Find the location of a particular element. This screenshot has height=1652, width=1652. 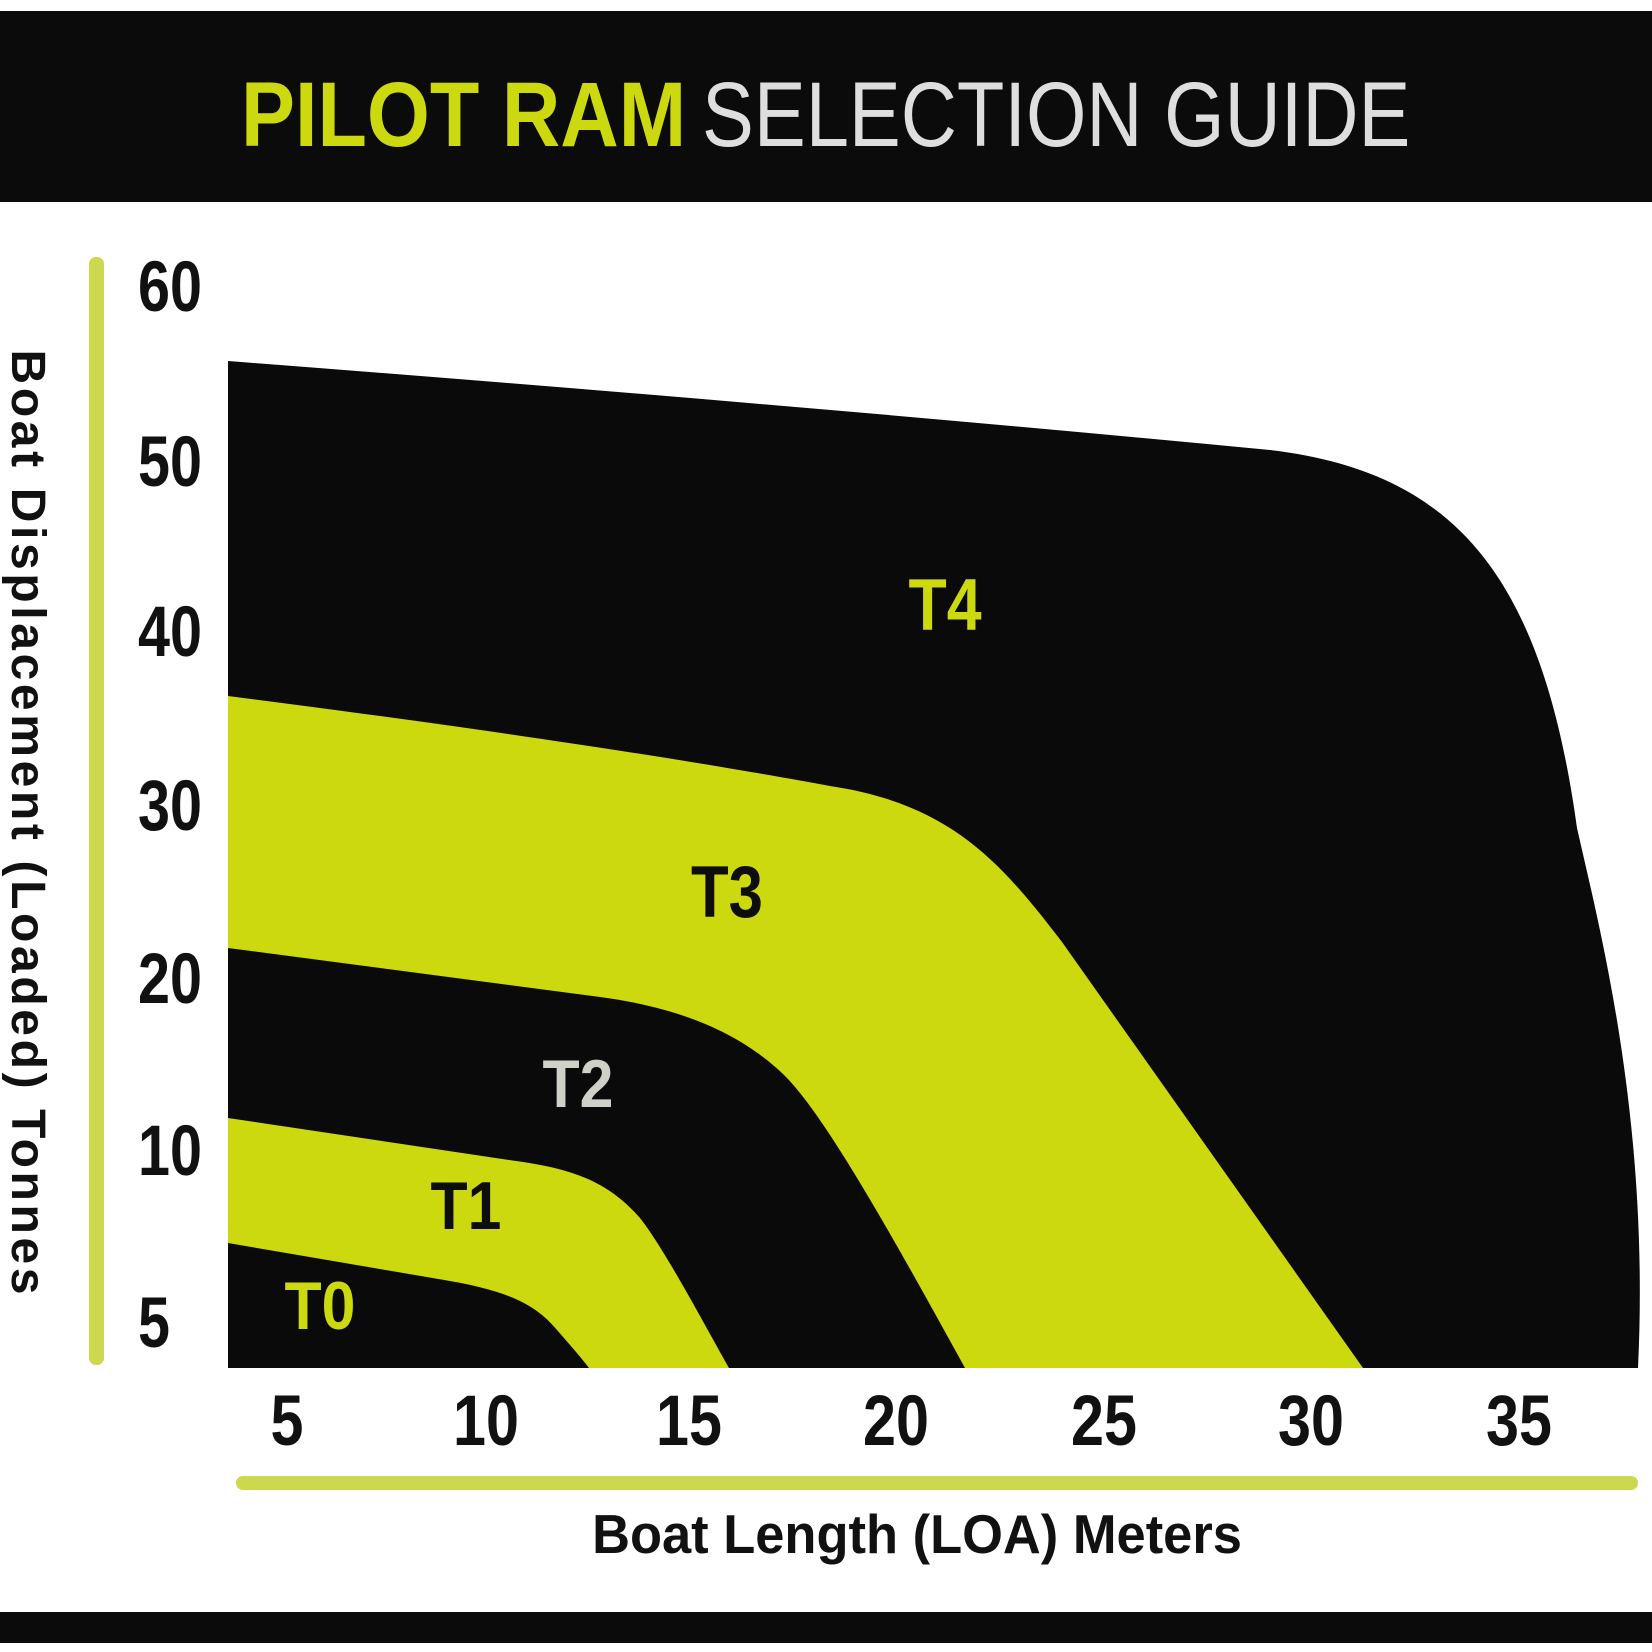

svg-text: T2 is located at coordinates (578, 1084).